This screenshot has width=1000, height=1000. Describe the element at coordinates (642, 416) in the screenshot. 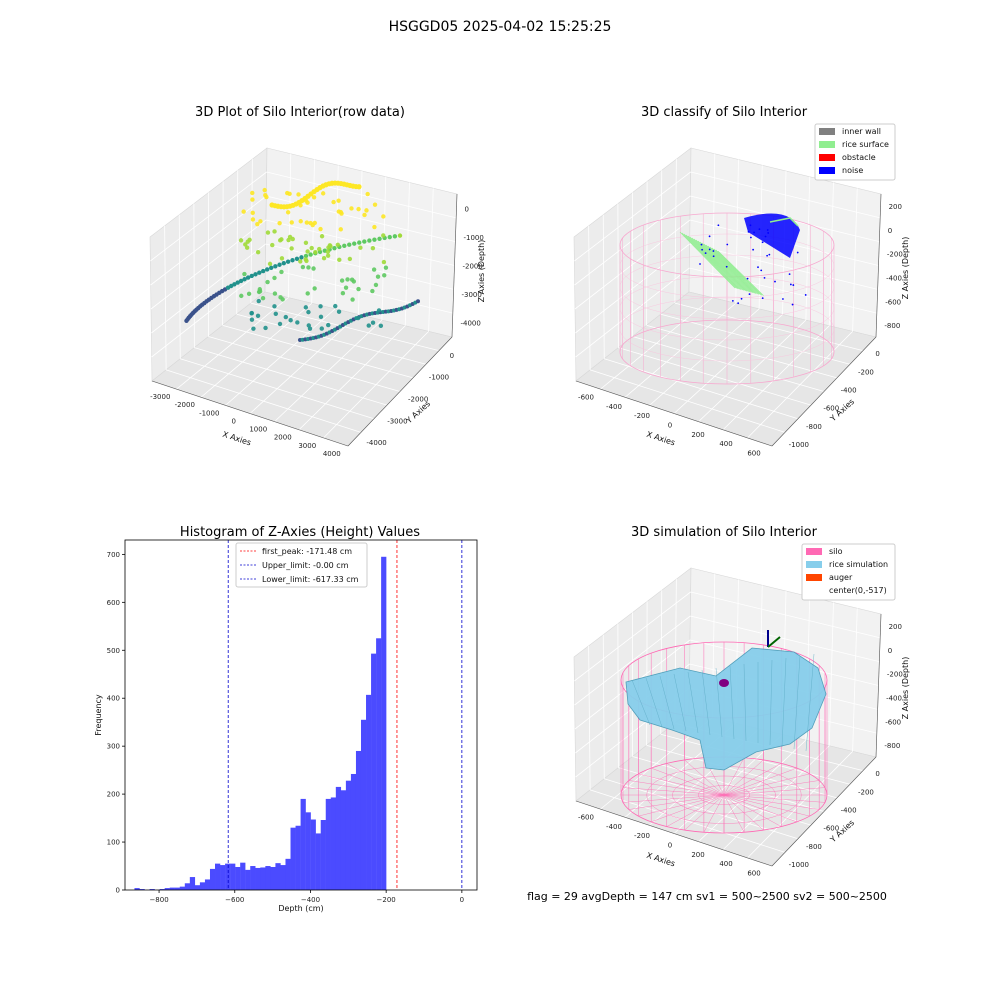

I see `x-tick-label: -200` at that location.